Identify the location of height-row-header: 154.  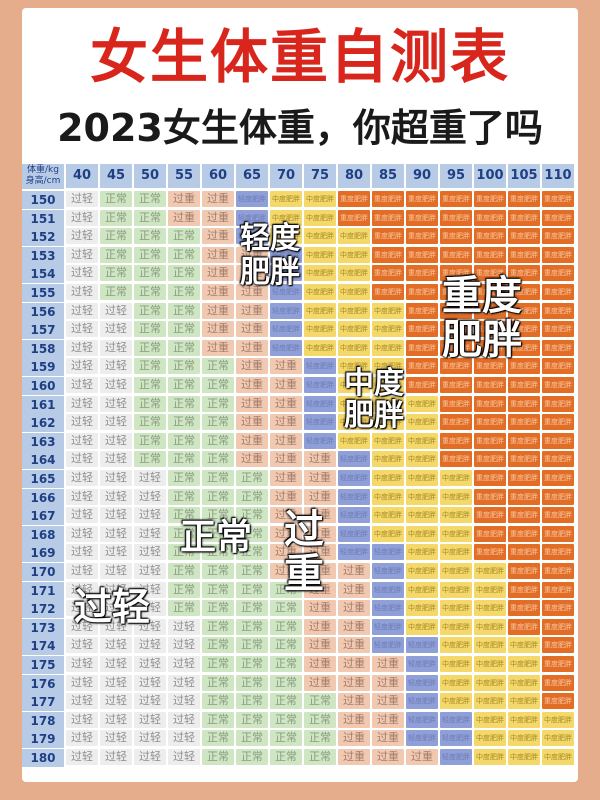
(43, 274).